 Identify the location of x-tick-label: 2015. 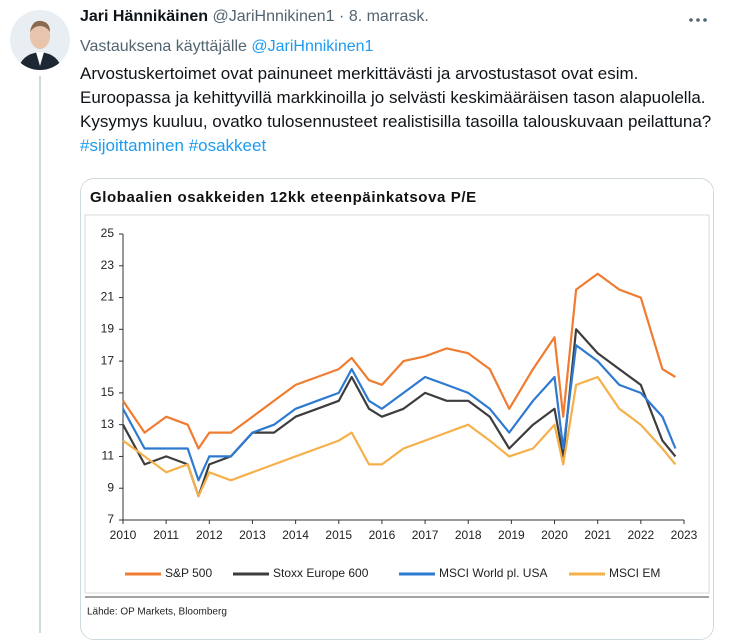
(338, 535).